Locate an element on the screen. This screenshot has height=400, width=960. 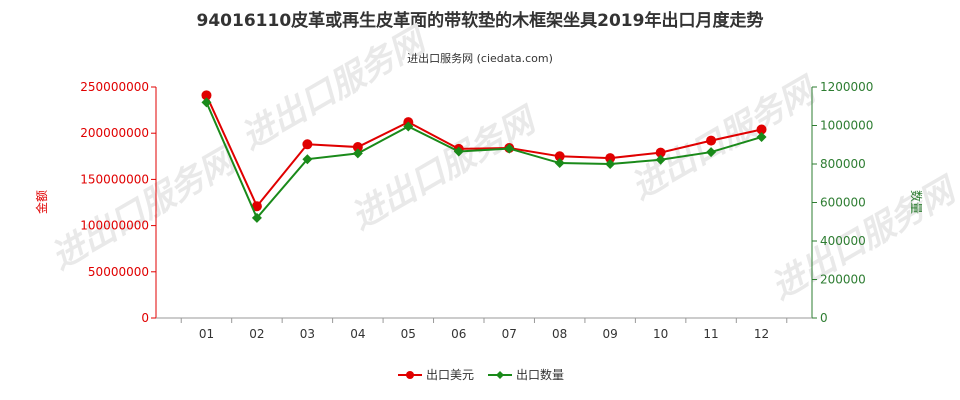
chart-subtitle: 进出口服务网 (ciedata.com) is located at coordinates (480, 58).